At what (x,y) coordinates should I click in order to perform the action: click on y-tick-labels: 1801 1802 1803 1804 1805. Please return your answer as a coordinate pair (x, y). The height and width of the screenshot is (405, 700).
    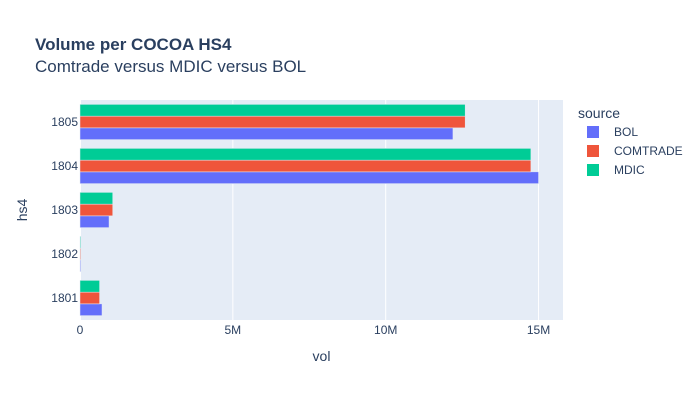
    Looking at the image, I should click on (64, 210).